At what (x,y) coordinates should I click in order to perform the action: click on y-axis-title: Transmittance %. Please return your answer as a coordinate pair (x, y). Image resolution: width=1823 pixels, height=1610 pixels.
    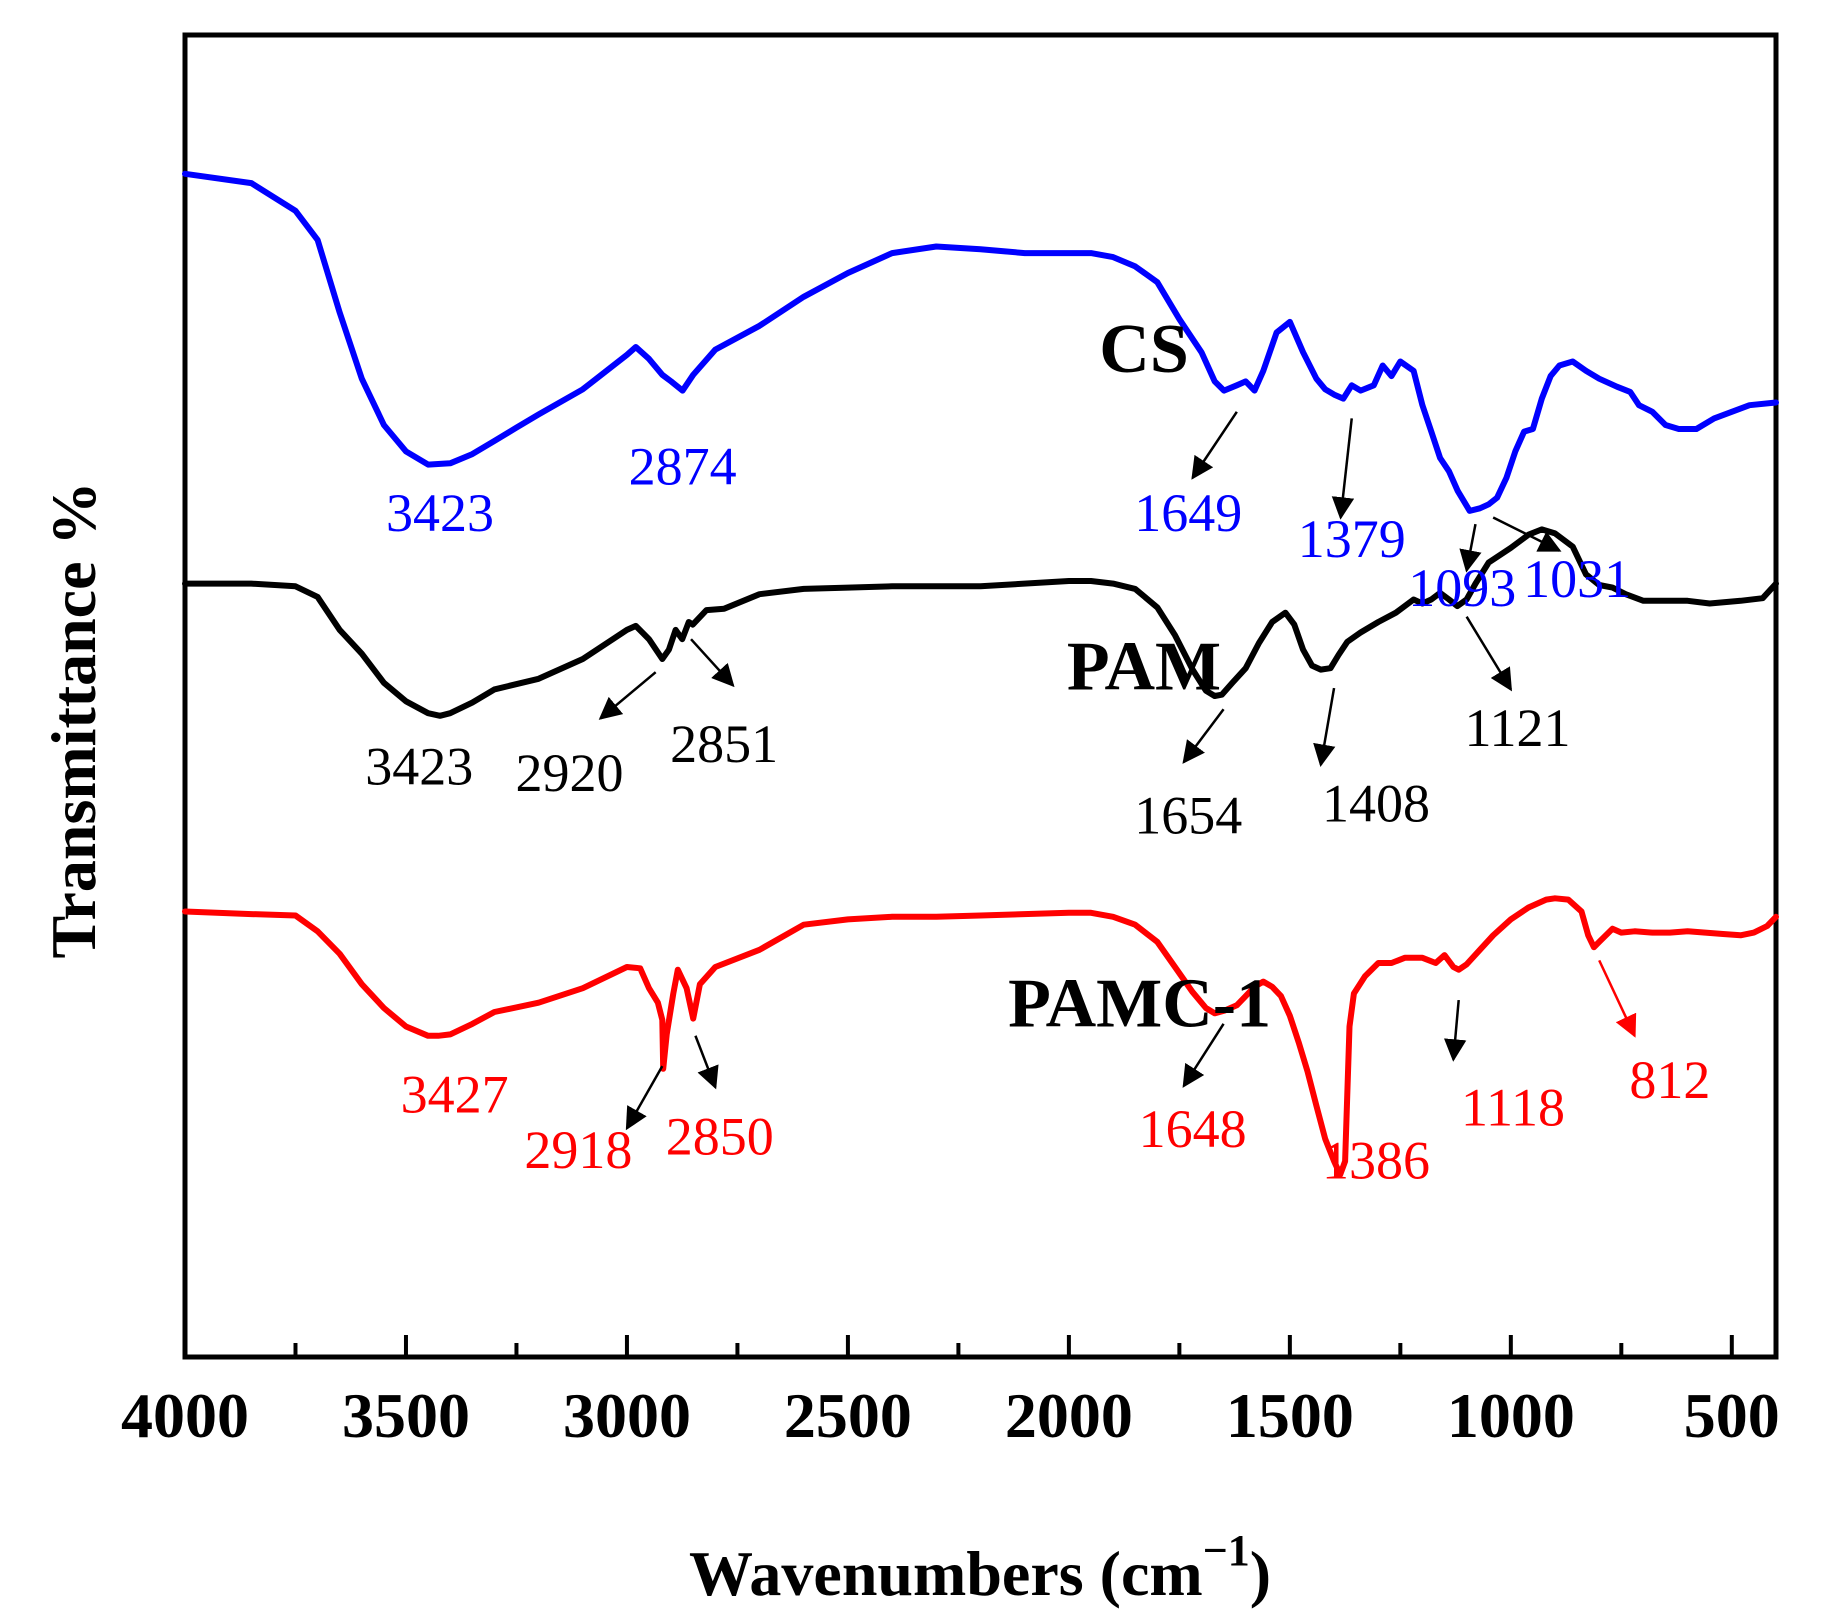
    Looking at the image, I should click on (73, 720).